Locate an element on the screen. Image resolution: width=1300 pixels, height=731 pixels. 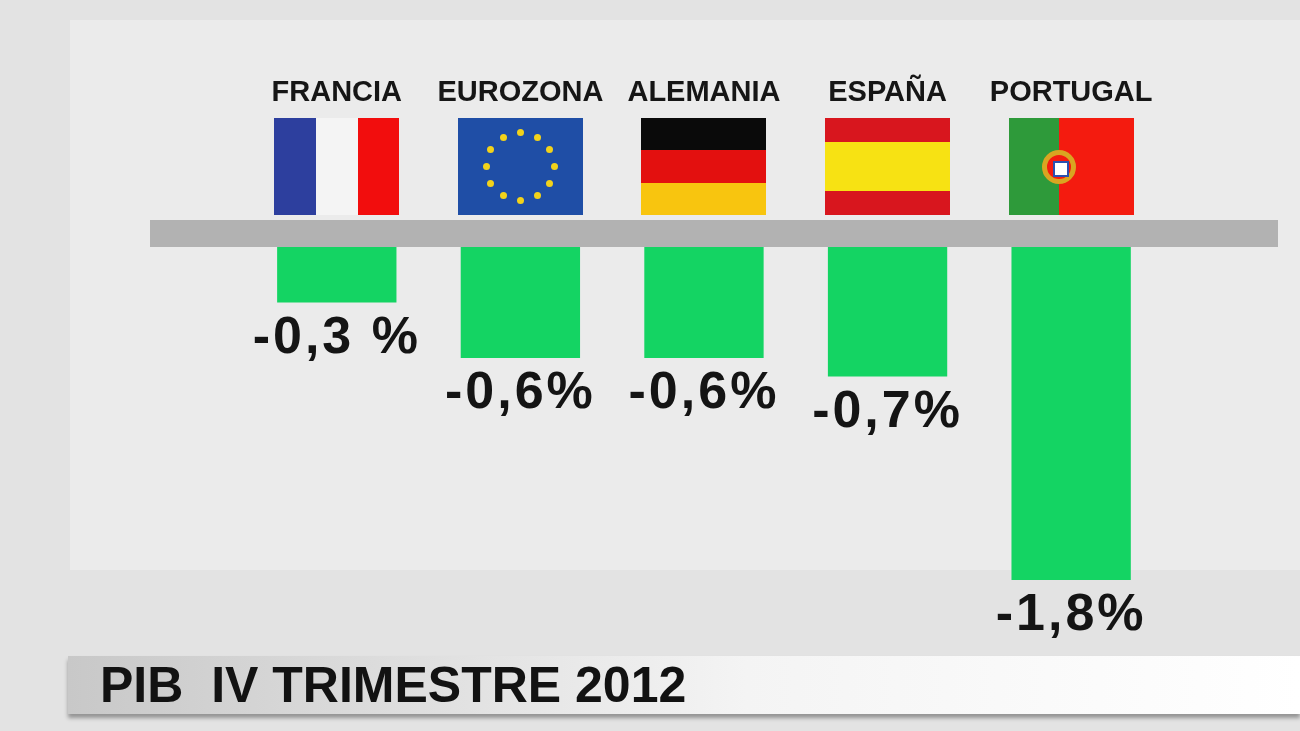
data-label: -1,8% is located at coordinates (1071, 612).